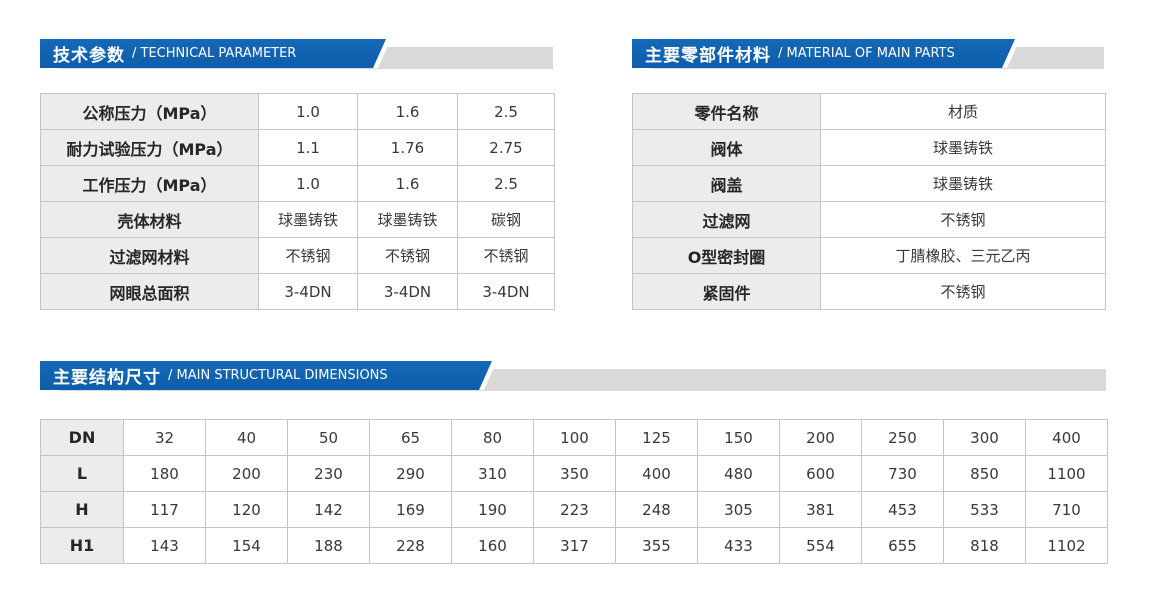 The width and height of the screenshot is (1151, 601). I want to click on value-cell: 453, so click(902, 509).